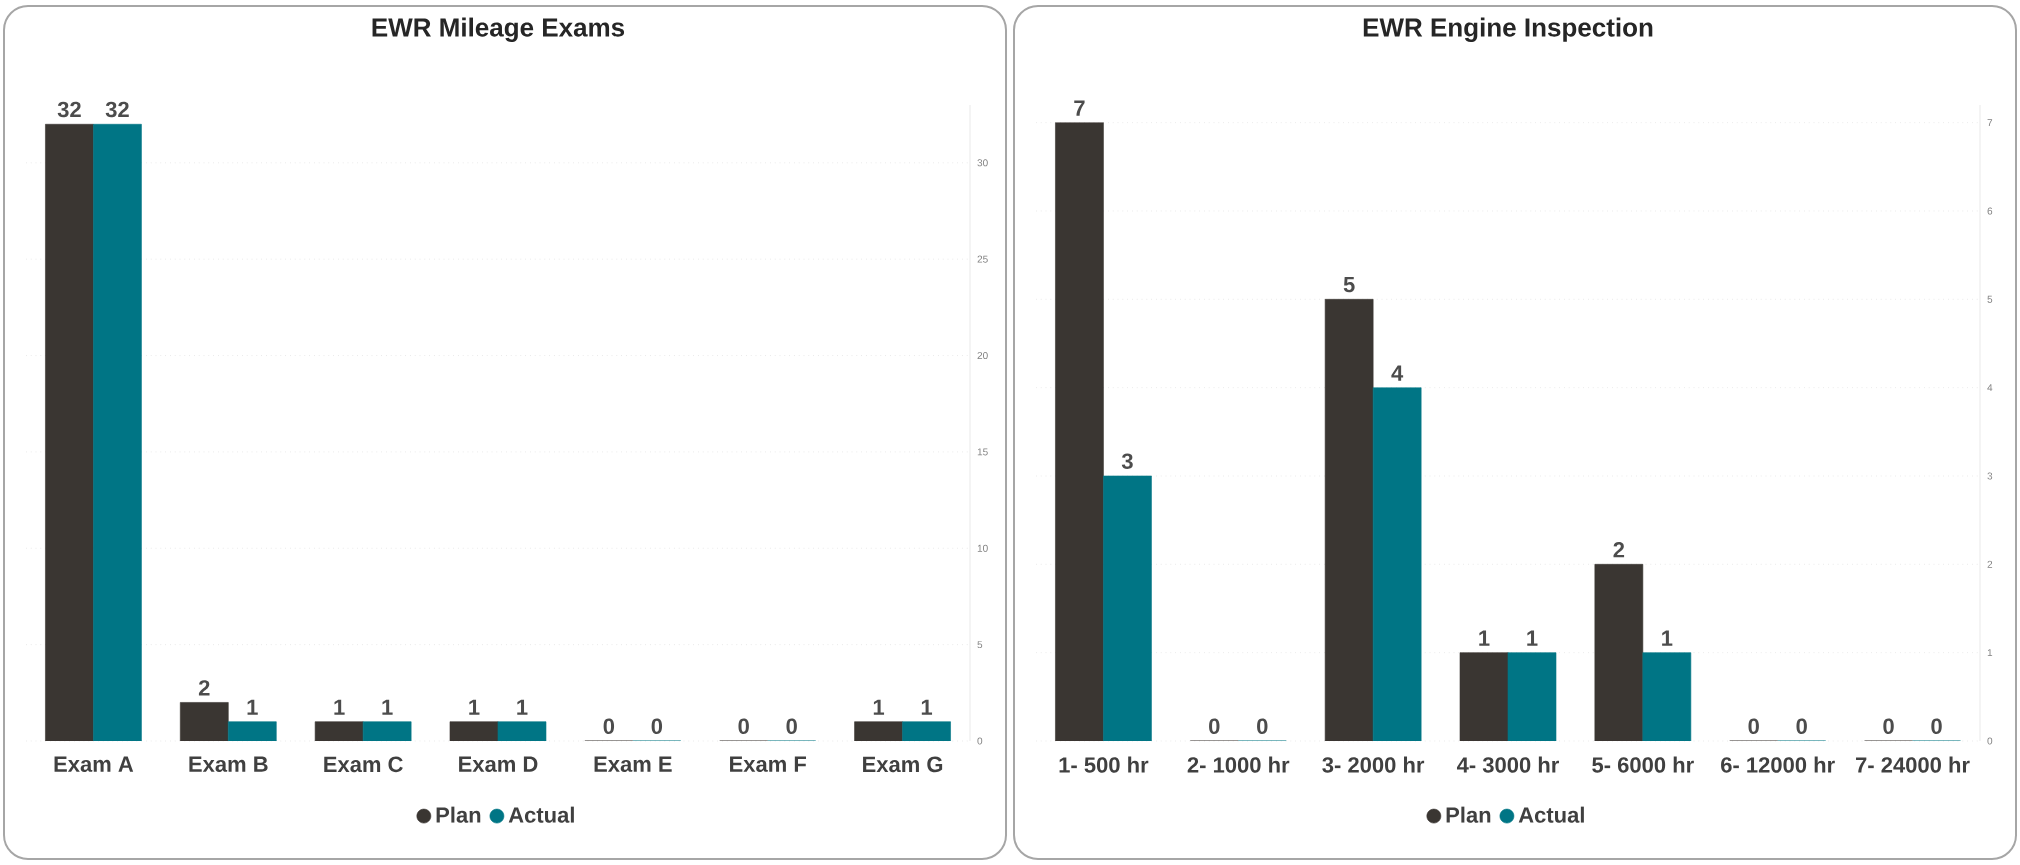 This screenshot has height=865, width=2020. What do you see at coordinates (982, 548) in the screenshot?
I see `y-tick-label: 10` at bounding box center [982, 548].